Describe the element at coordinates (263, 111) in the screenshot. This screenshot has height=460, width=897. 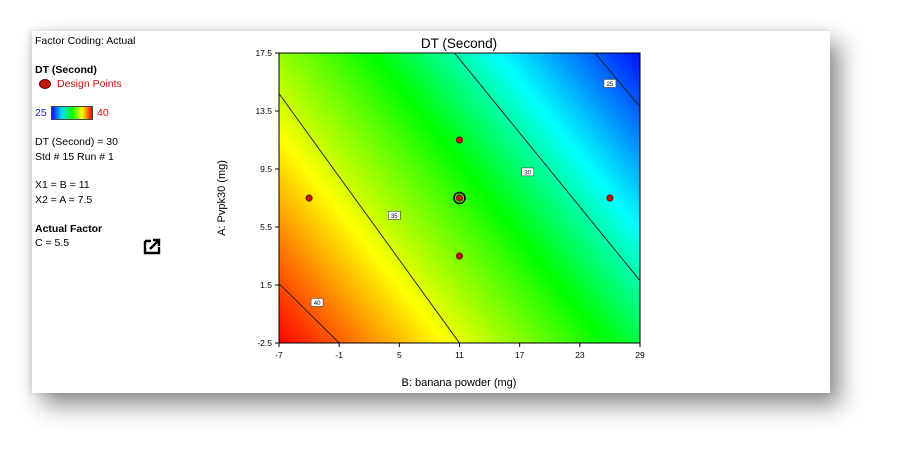
I see `y-tick-label: 13.5` at that location.